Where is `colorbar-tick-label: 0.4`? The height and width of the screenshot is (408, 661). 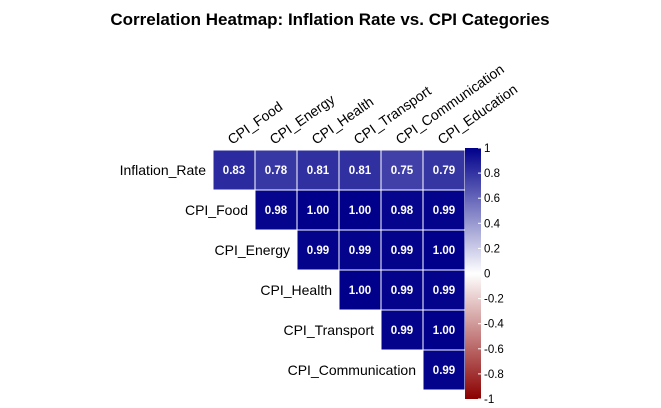 colorbar-tick-label: 0.4 is located at coordinates (492, 224).